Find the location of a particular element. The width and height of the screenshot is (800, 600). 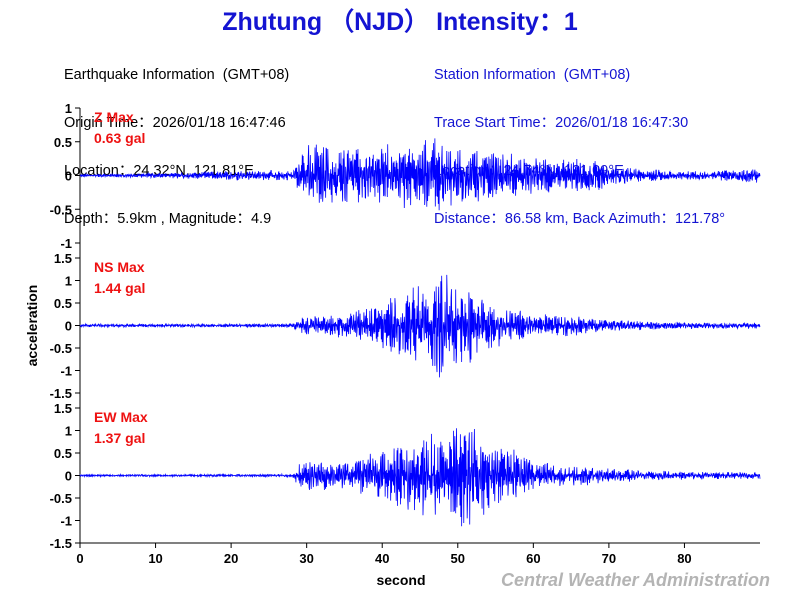

y-tick-label-NS: 1 is located at coordinates (68, 281).